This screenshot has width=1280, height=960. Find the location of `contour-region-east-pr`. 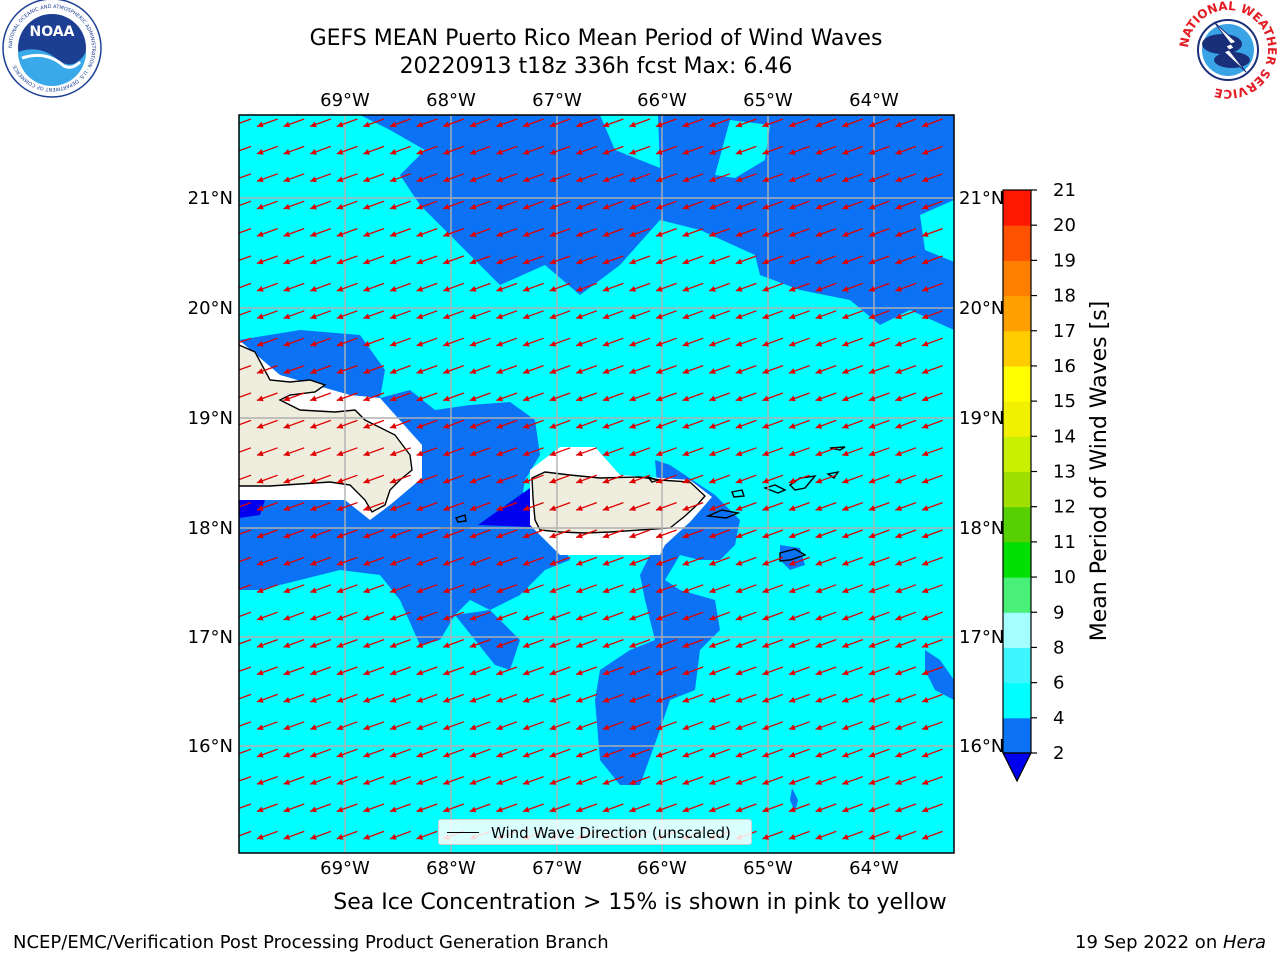

contour-region-east-pr is located at coordinates (667, 622).